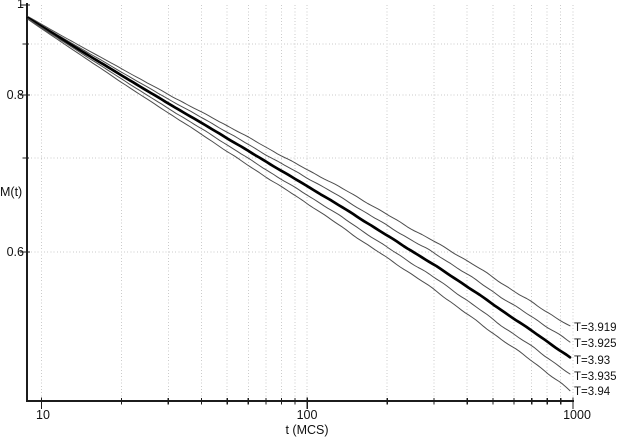 This screenshot has height=444, width=622. What do you see at coordinates (15, 95) in the screenshot?
I see `y-tick-label-0.8: 0.8` at bounding box center [15, 95].